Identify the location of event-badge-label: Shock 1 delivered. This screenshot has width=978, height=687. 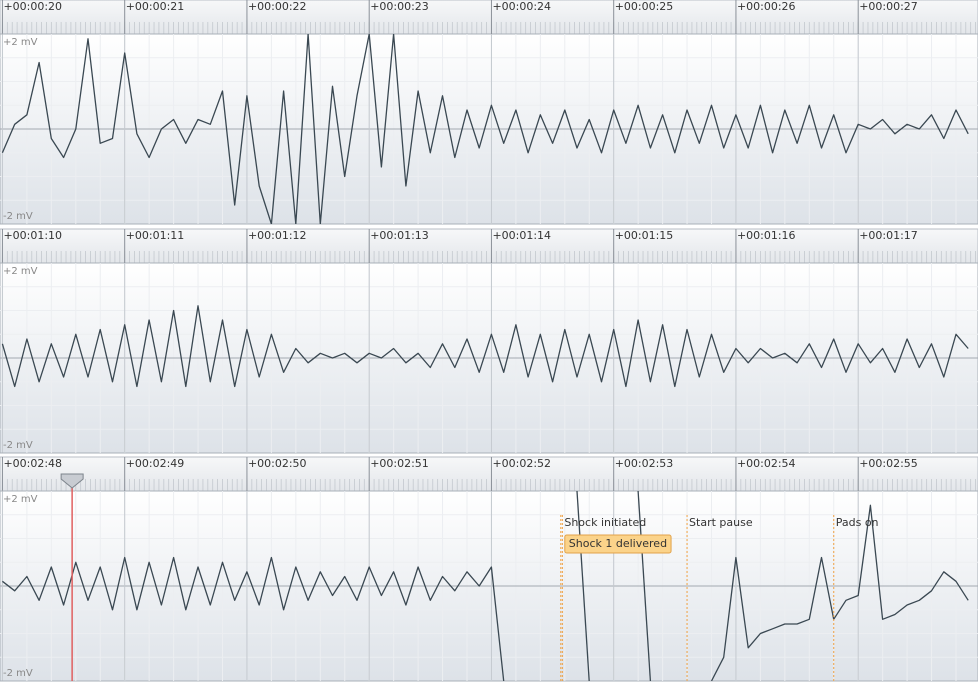
(618, 543).